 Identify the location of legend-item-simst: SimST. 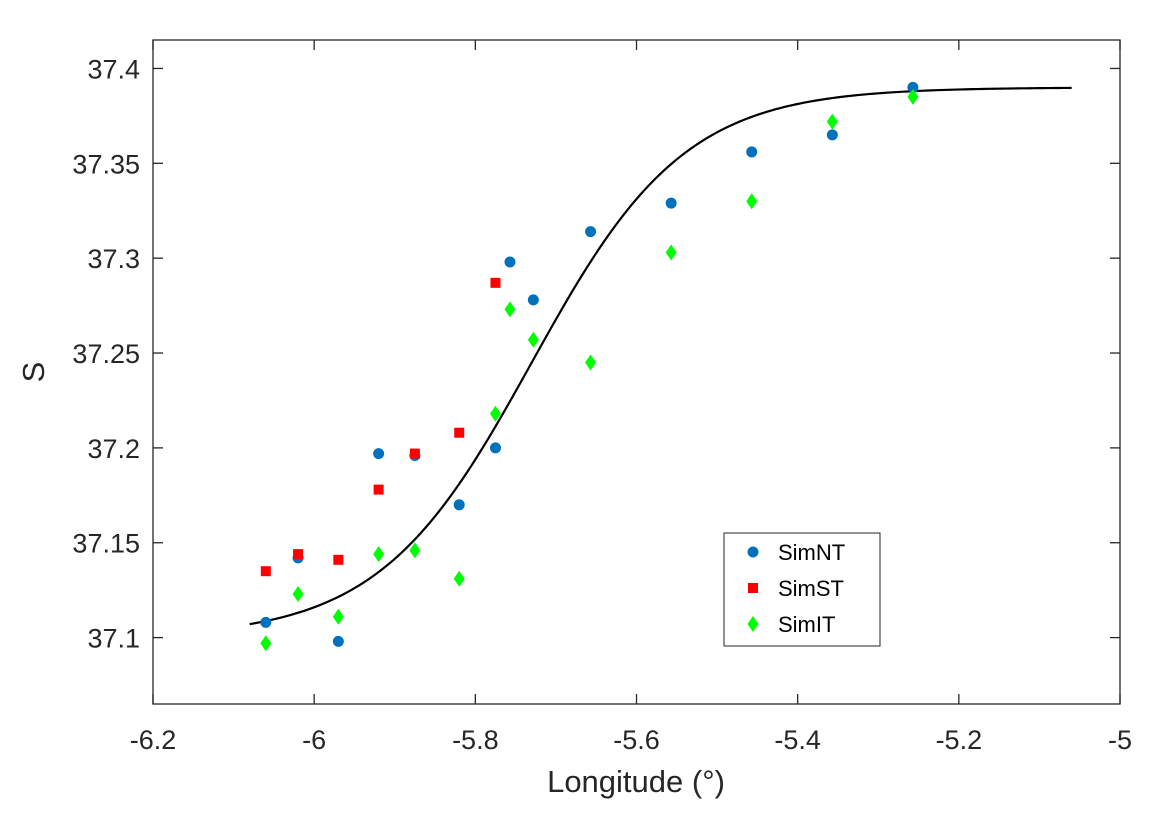
(796, 588).